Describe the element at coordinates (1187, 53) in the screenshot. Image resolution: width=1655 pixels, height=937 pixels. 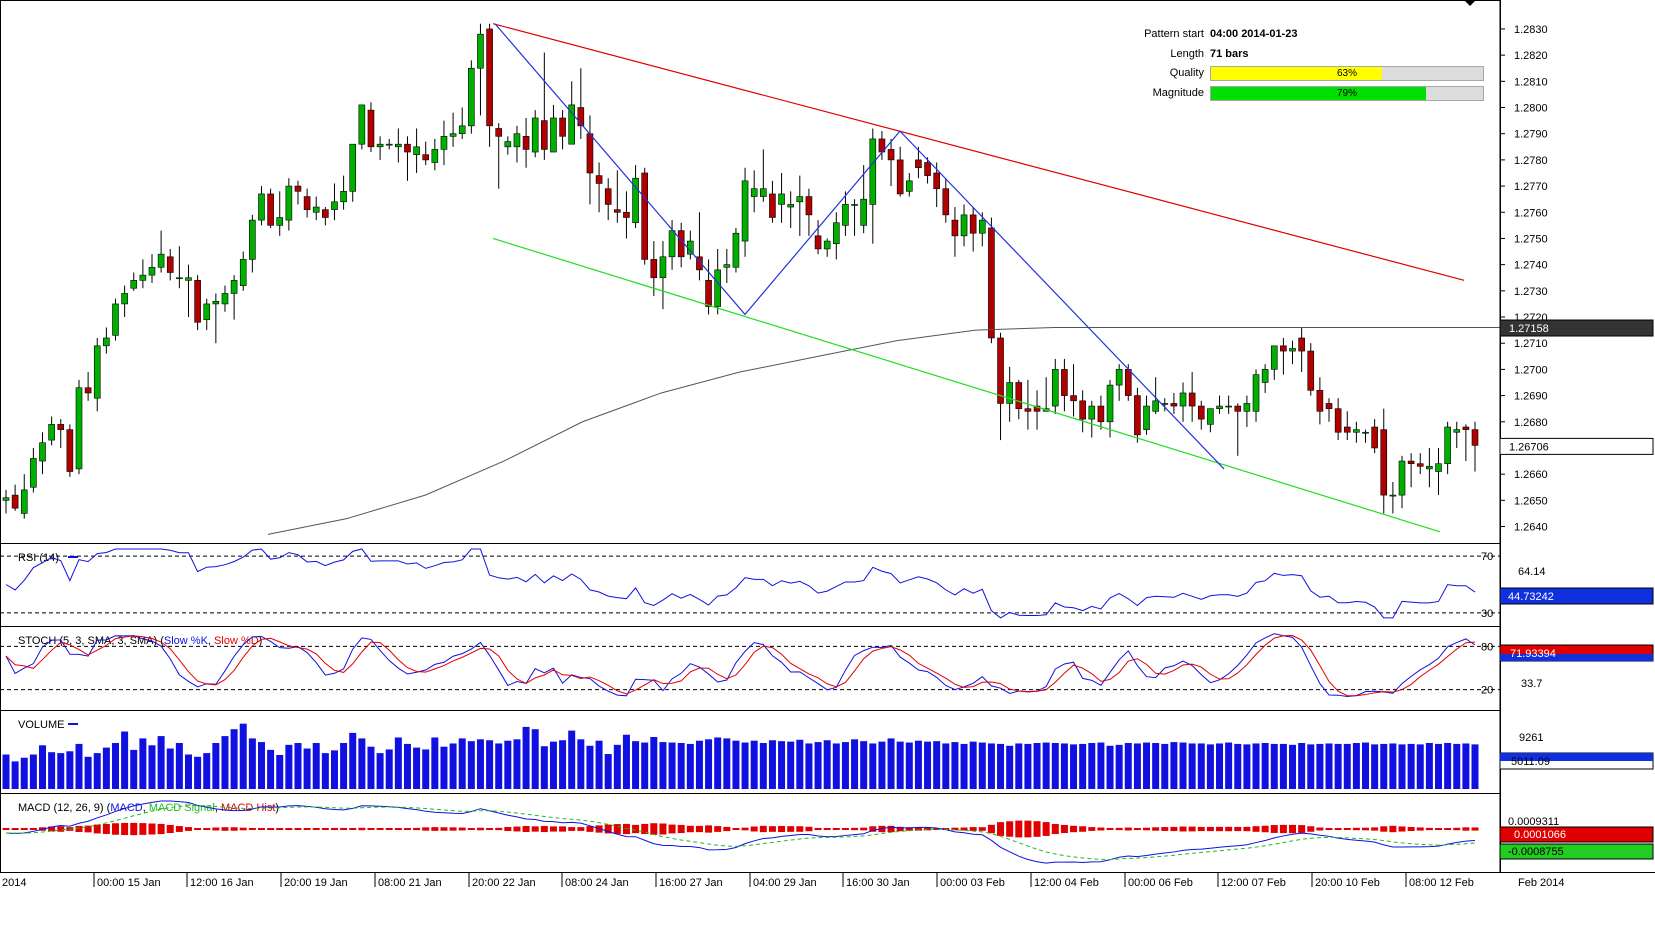
I see `length-label: Length` at that location.